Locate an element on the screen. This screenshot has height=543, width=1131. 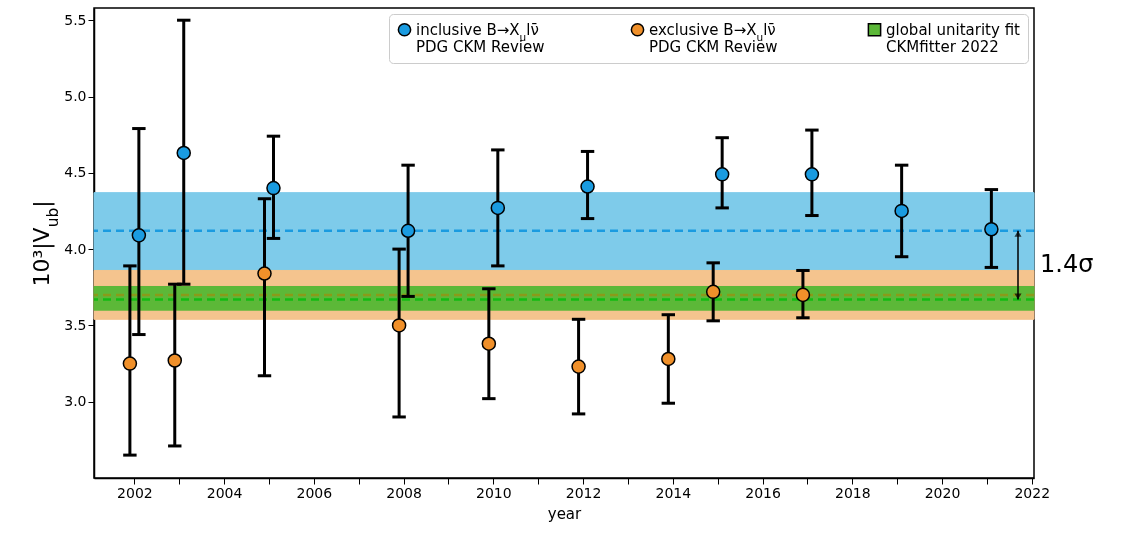
legend-label: inclusive B→X$_{u}$lν̄ PDG CKM Review is located at coordinates (480, 38).